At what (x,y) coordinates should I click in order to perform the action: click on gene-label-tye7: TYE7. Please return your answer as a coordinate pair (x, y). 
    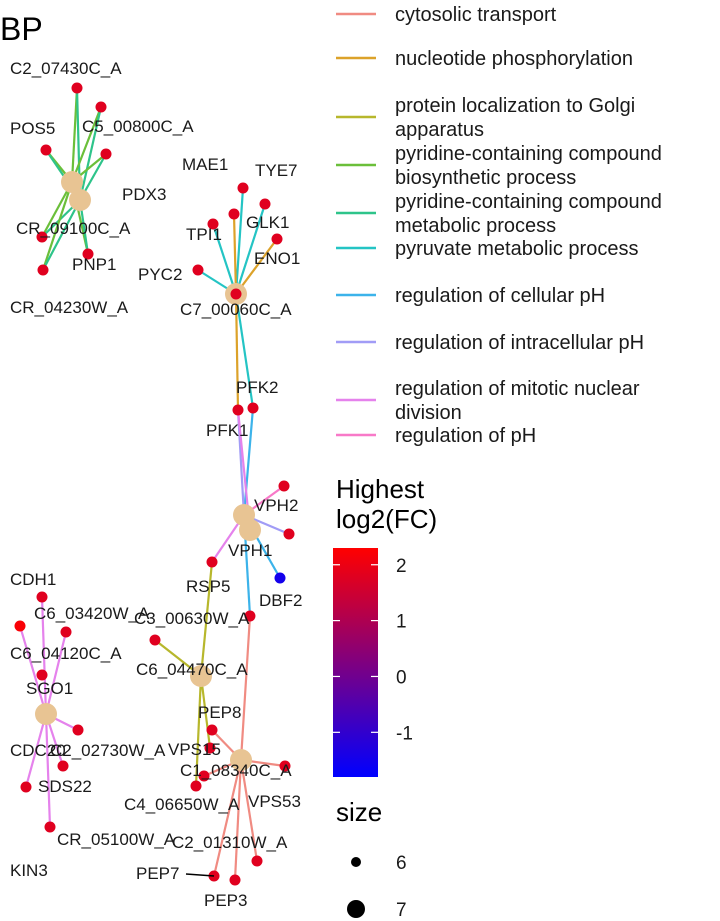
    Looking at the image, I should click on (276, 170).